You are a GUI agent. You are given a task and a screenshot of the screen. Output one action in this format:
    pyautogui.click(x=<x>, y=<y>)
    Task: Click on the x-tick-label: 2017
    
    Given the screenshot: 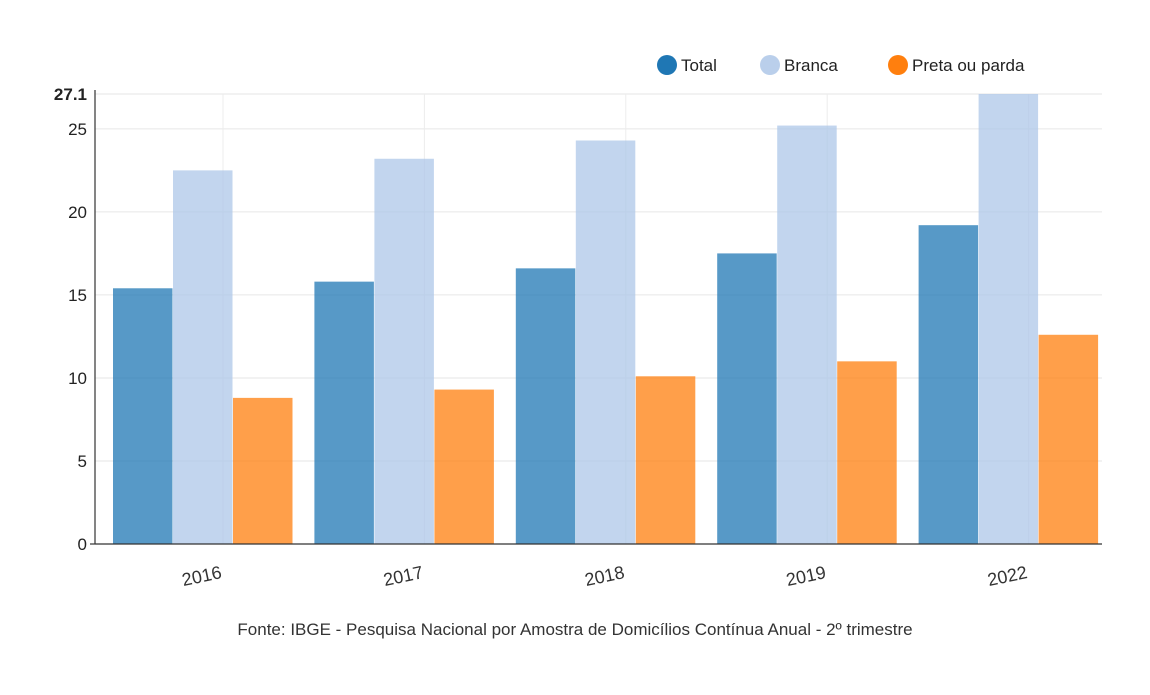 What is the action you would take?
    pyautogui.click(x=402, y=576)
    